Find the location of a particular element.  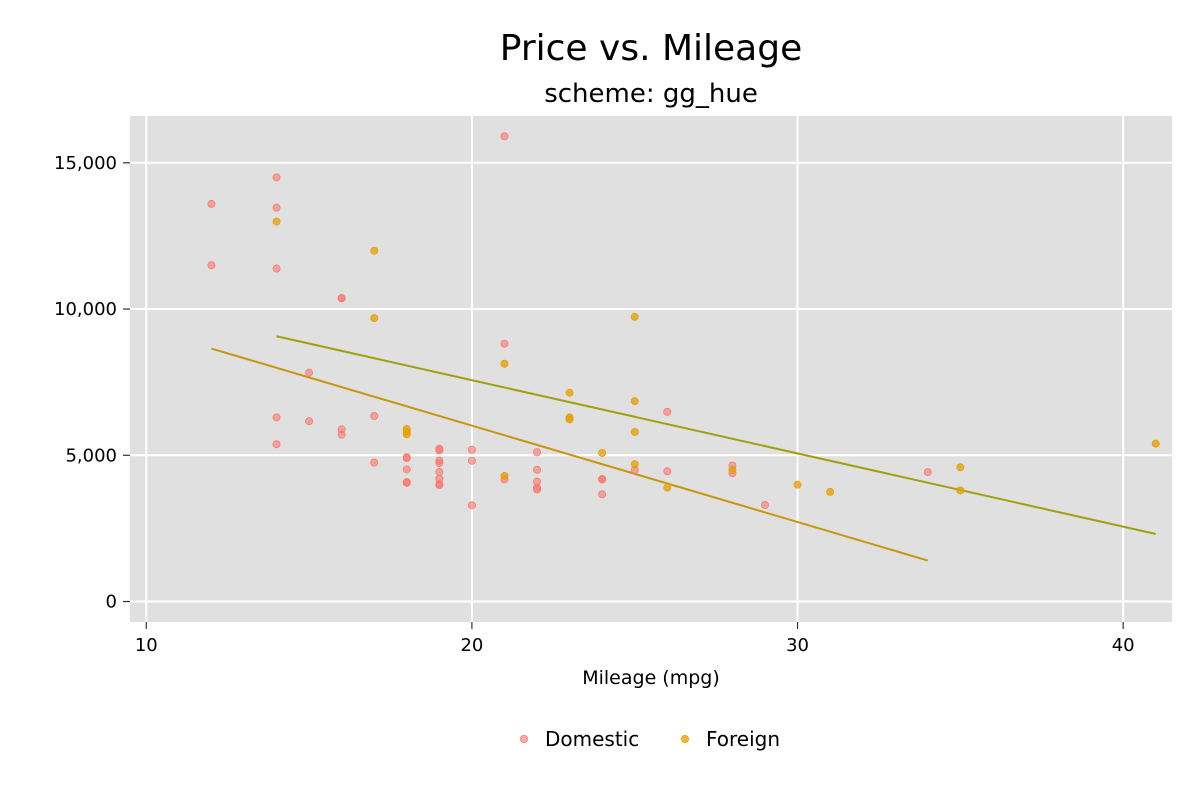

x-tick-label-10: 10 is located at coordinates (146, 645).